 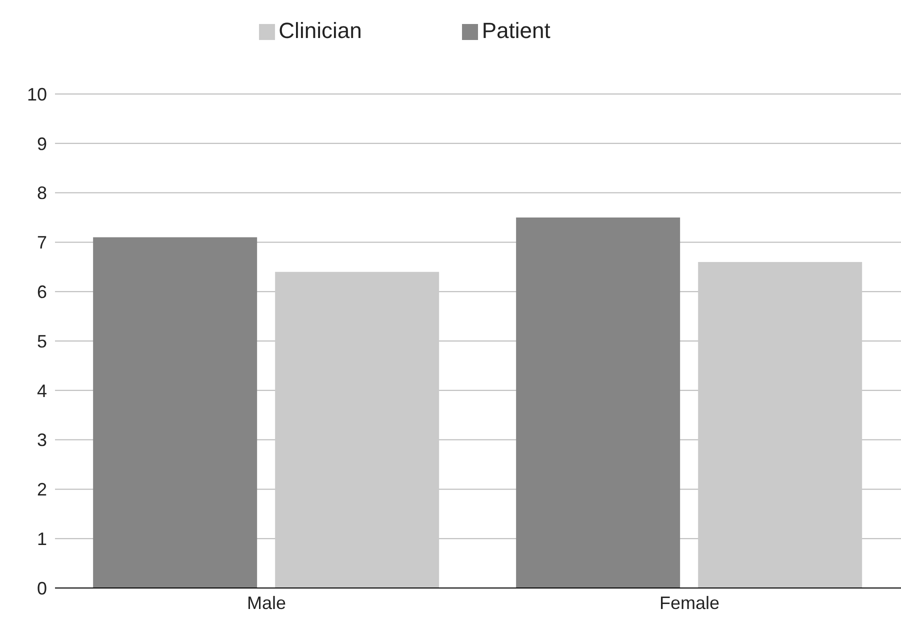 I want to click on y-tick-label: 3, so click(x=41, y=440).